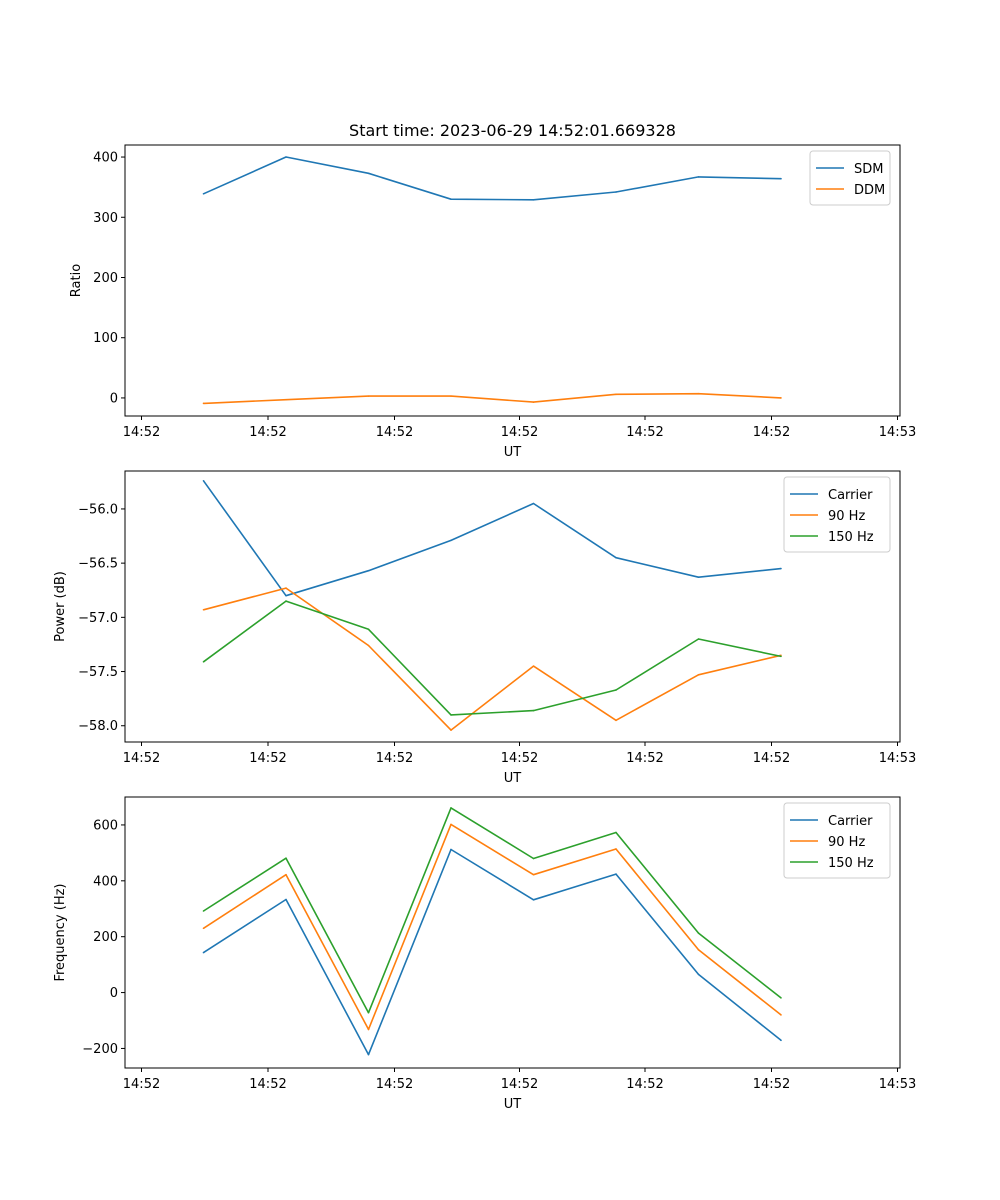 This screenshot has height=1200, width=1000. What do you see at coordinates (60, 932) in the screenshot?
I see `y-axis-label: Frequency (Hz)` at bounding box center [60, 932].